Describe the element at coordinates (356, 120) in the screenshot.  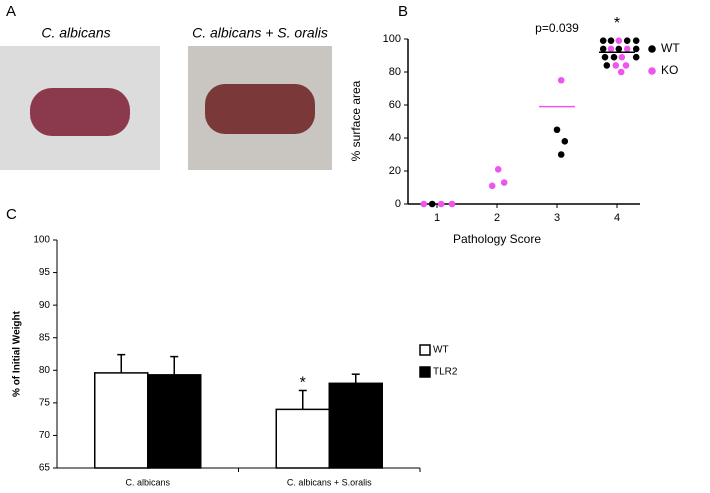
I see `y-axis-label: % surface area` at that location.